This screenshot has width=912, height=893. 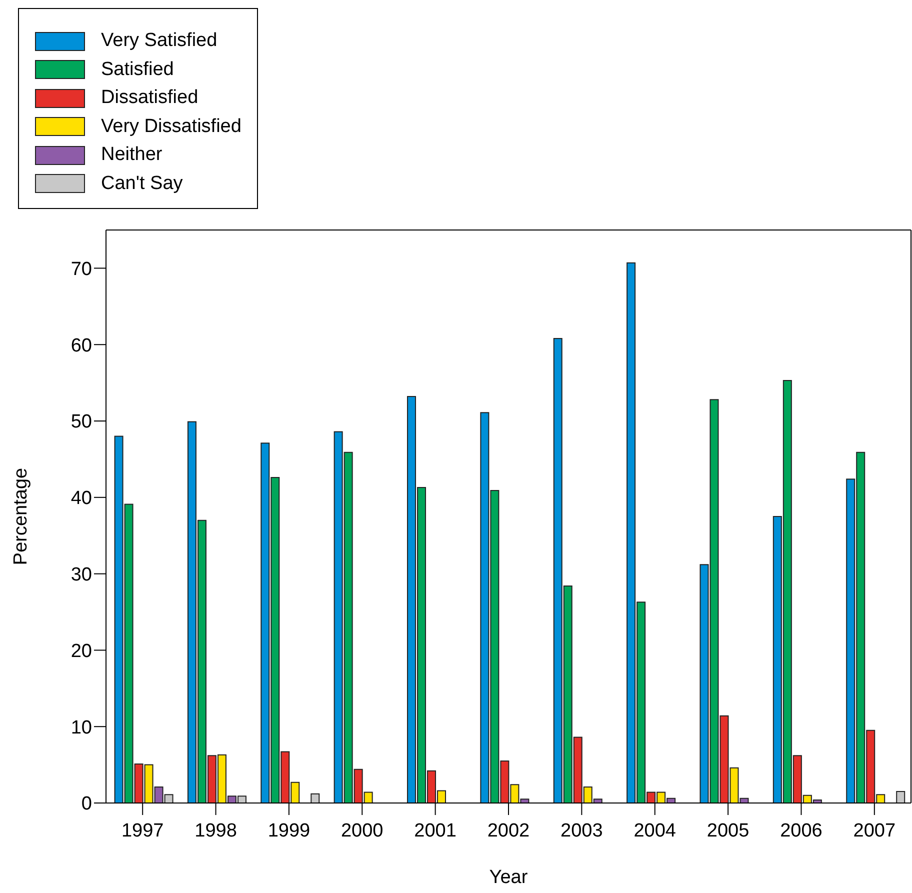 I want to click on legend-label: Very Satisfied, so click(x=159, y=41).